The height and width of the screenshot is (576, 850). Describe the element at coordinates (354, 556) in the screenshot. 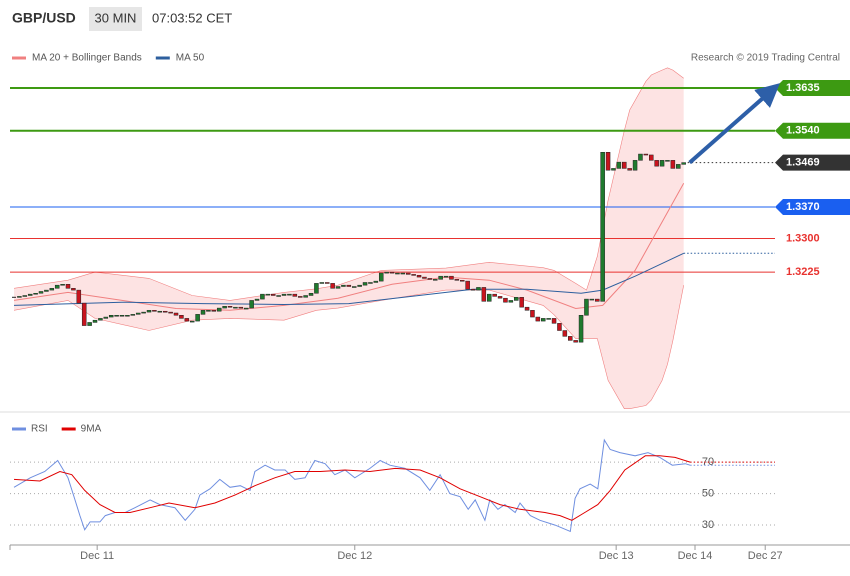

I see `x-tick-label: Dec 12` at that location.